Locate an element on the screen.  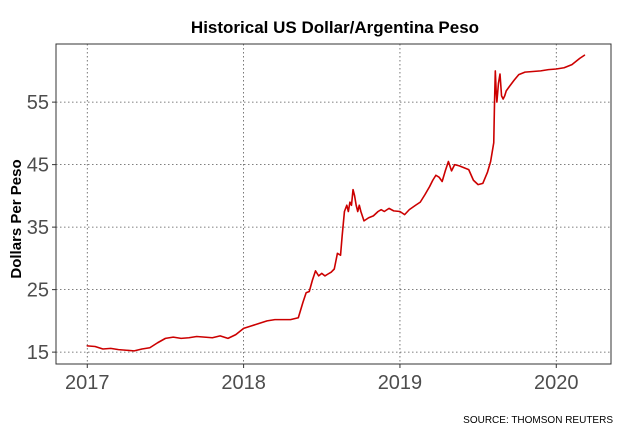
chart-title: Historical US Dollar/Argentina Peso is located at coordinates (335, 27).